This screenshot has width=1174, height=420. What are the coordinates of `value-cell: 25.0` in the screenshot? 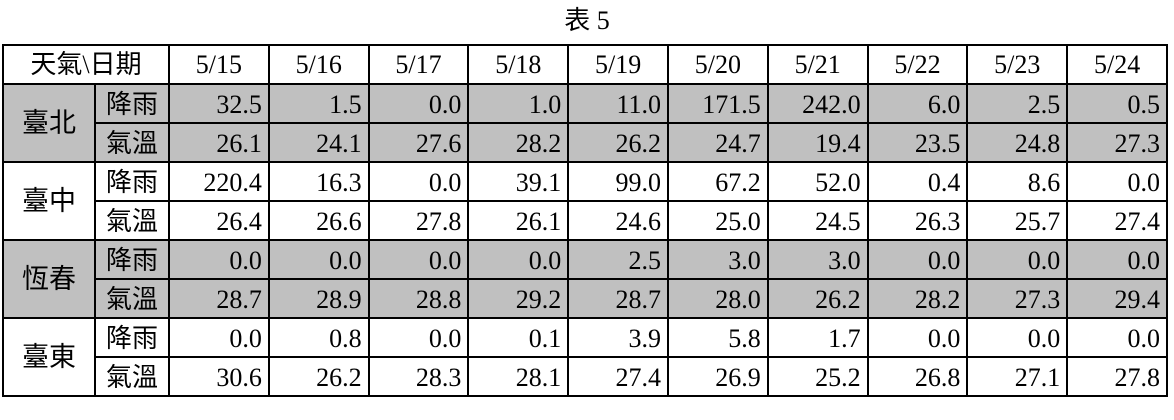 It's located at (718, 220).